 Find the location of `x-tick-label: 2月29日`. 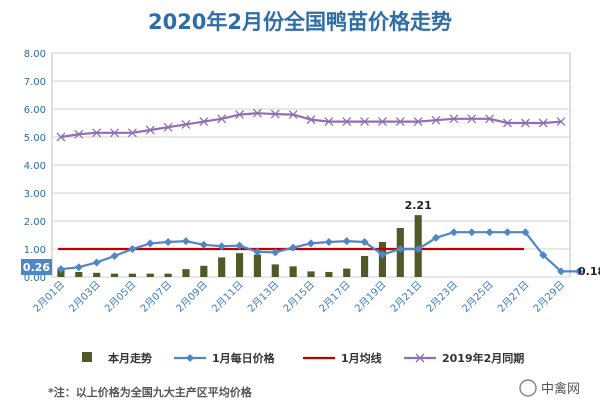

x-tick-label: 2月29日 is located at coordinates (549, 297).